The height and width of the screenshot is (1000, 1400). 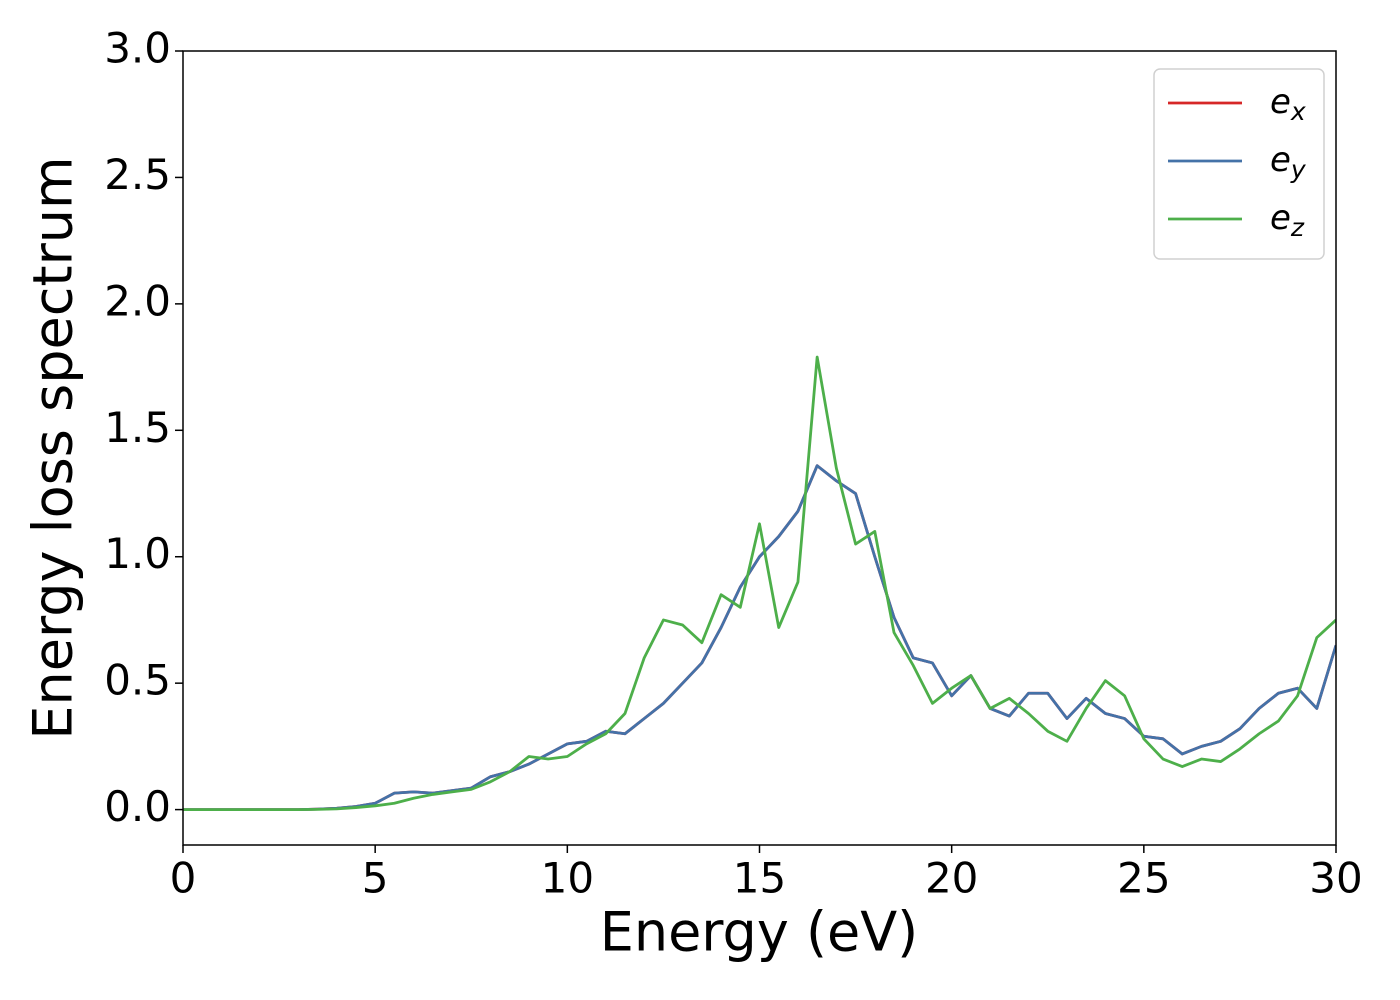 I want to click on y-tick-label: 3.0, so click(x=137, y=48).